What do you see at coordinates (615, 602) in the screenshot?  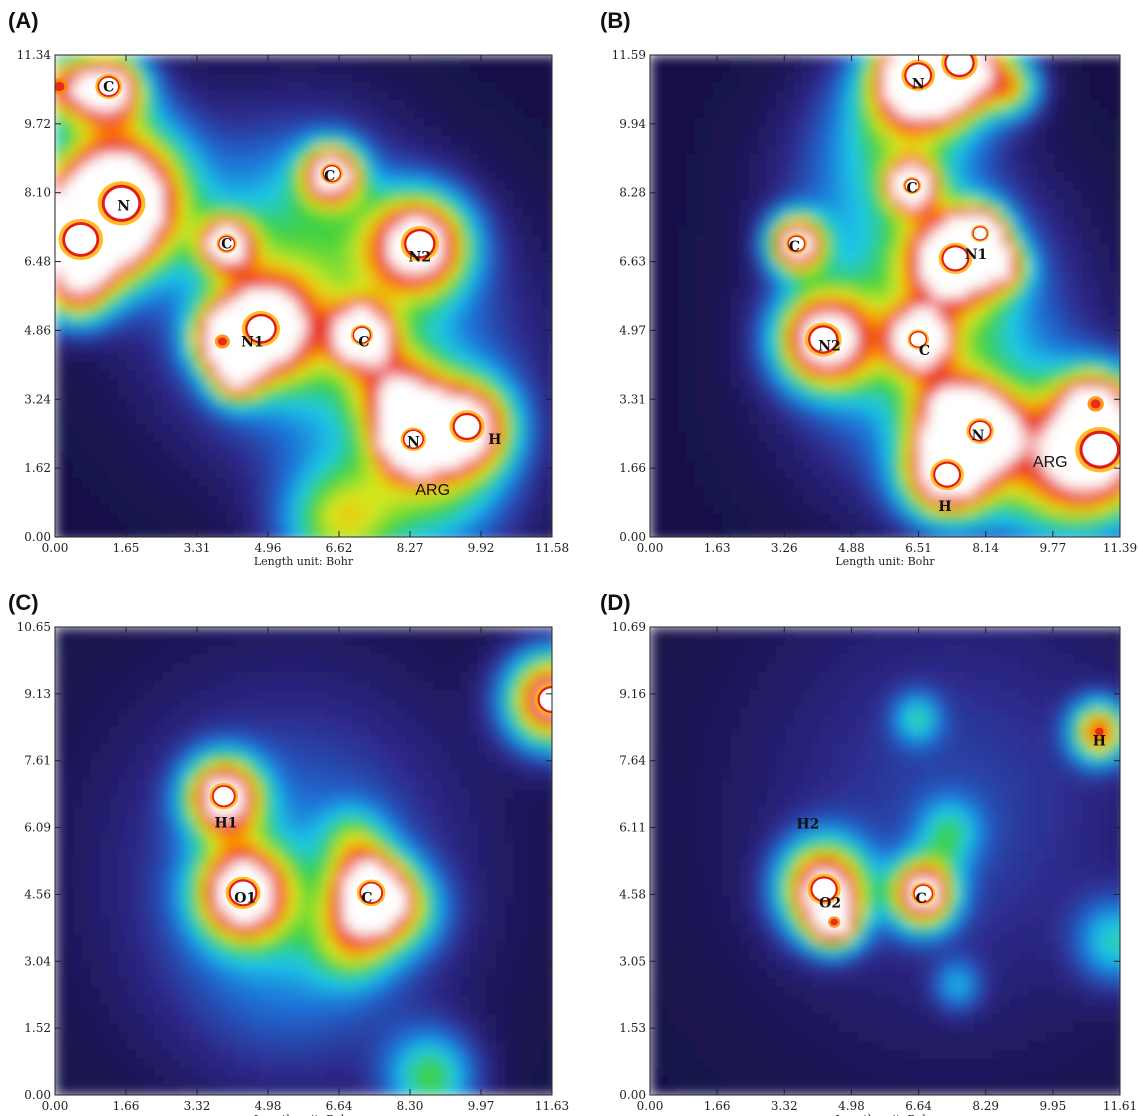 I see `panel-letter-d: (D)` at bounding box center [615, 602].